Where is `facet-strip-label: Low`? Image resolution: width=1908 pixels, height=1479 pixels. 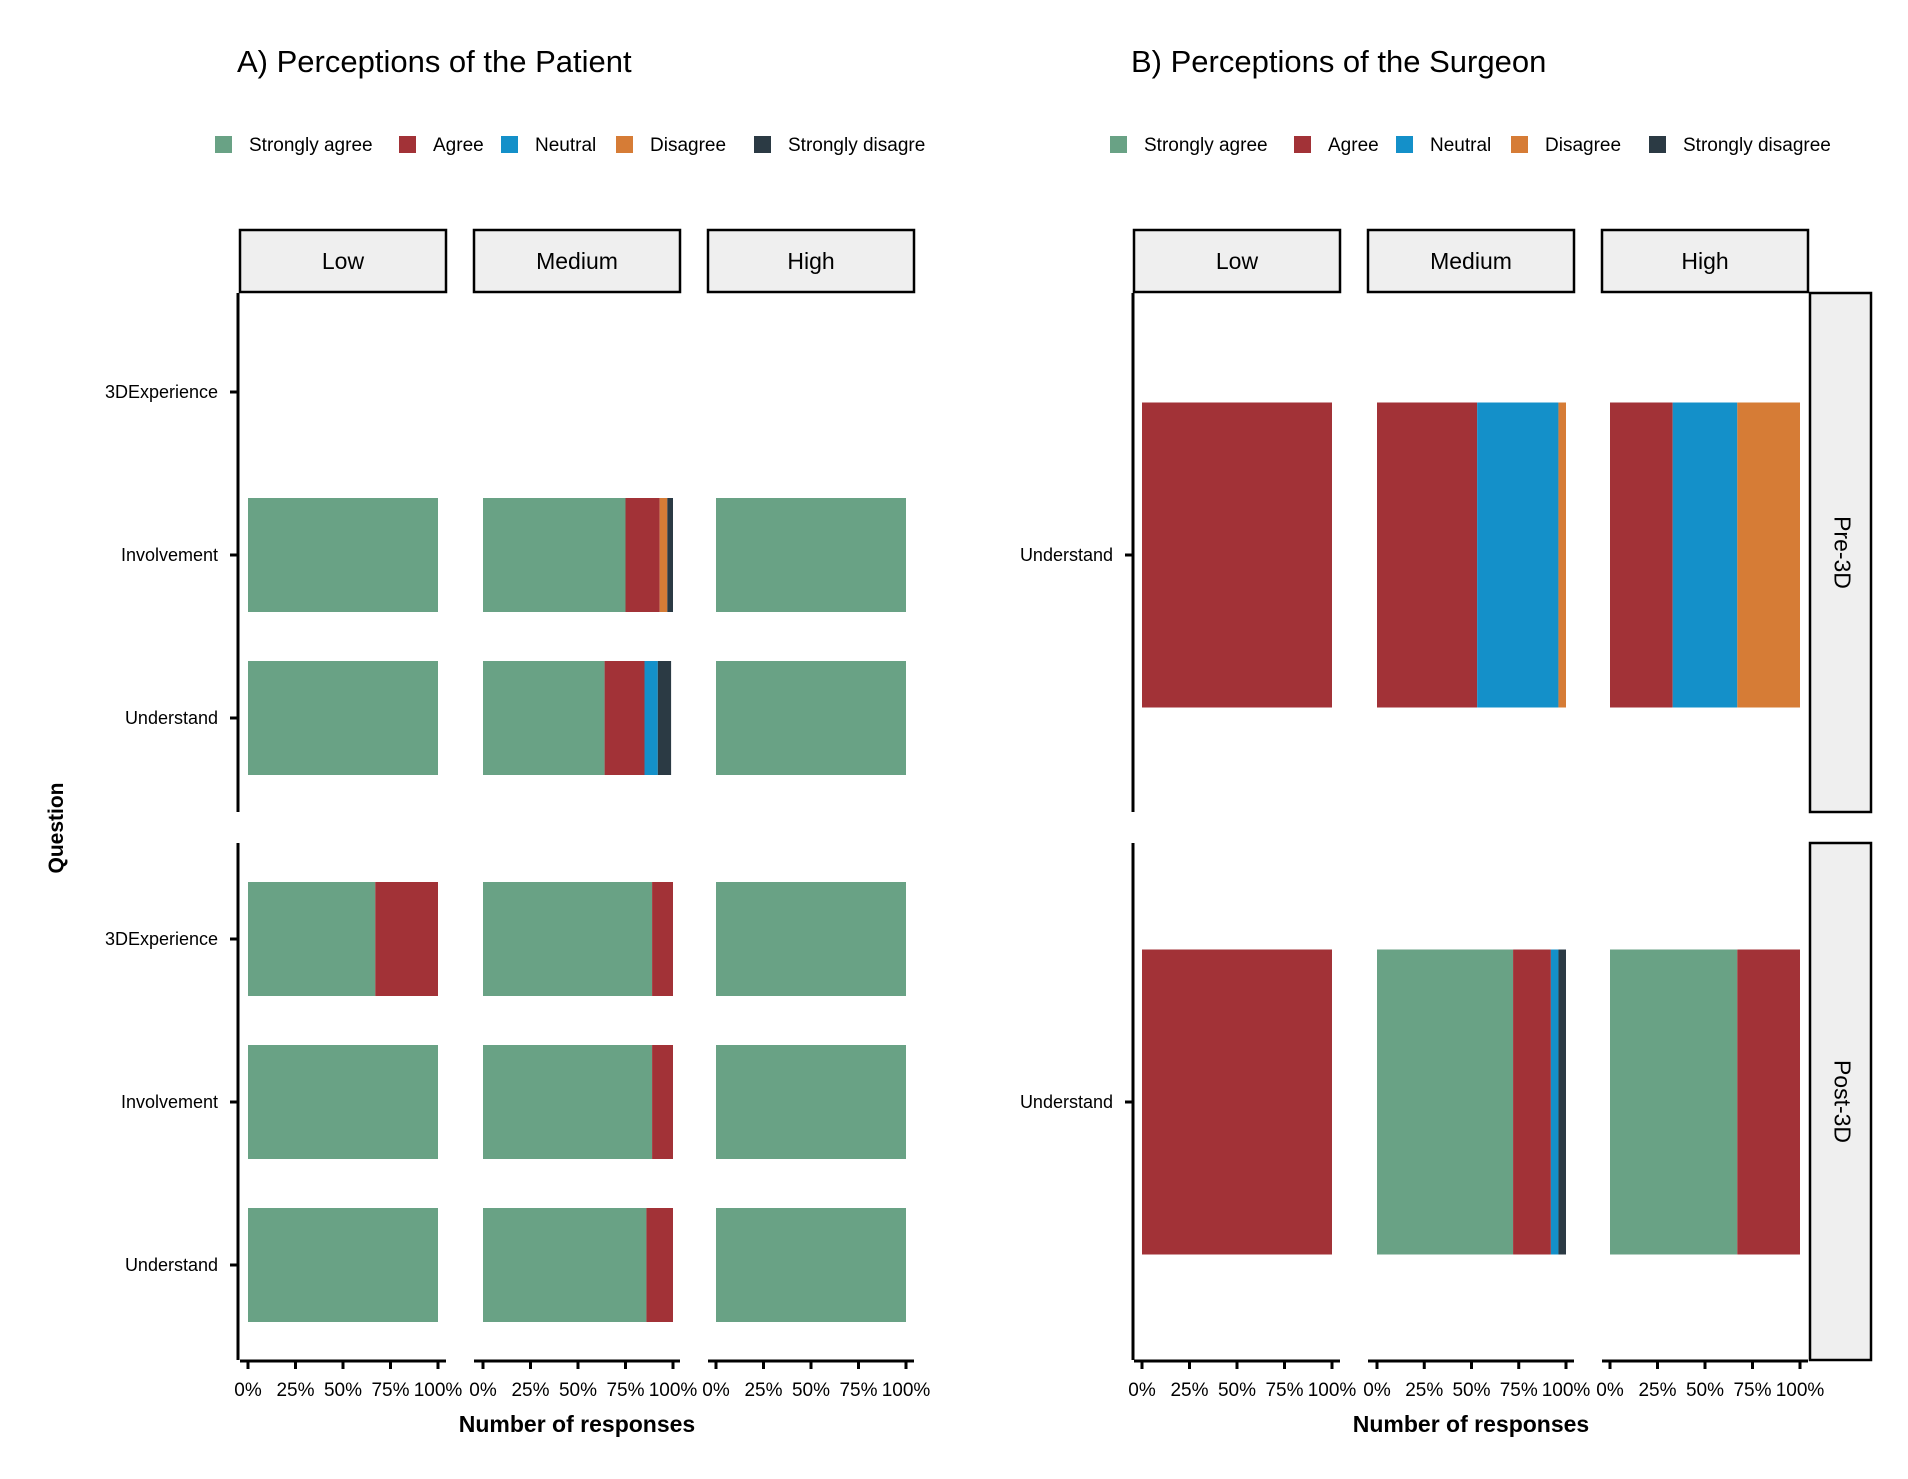 facet-strip-label: Low is located at coordinates (1237, 261).